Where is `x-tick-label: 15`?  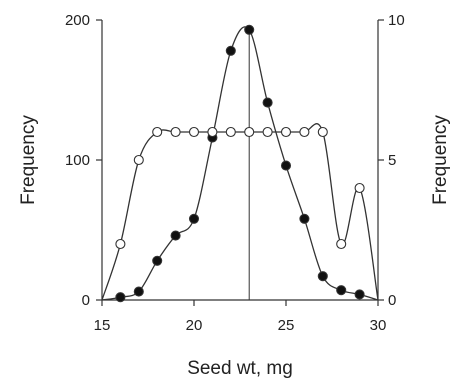
x-tick-label: 15 is located at coordinates (102, 325).